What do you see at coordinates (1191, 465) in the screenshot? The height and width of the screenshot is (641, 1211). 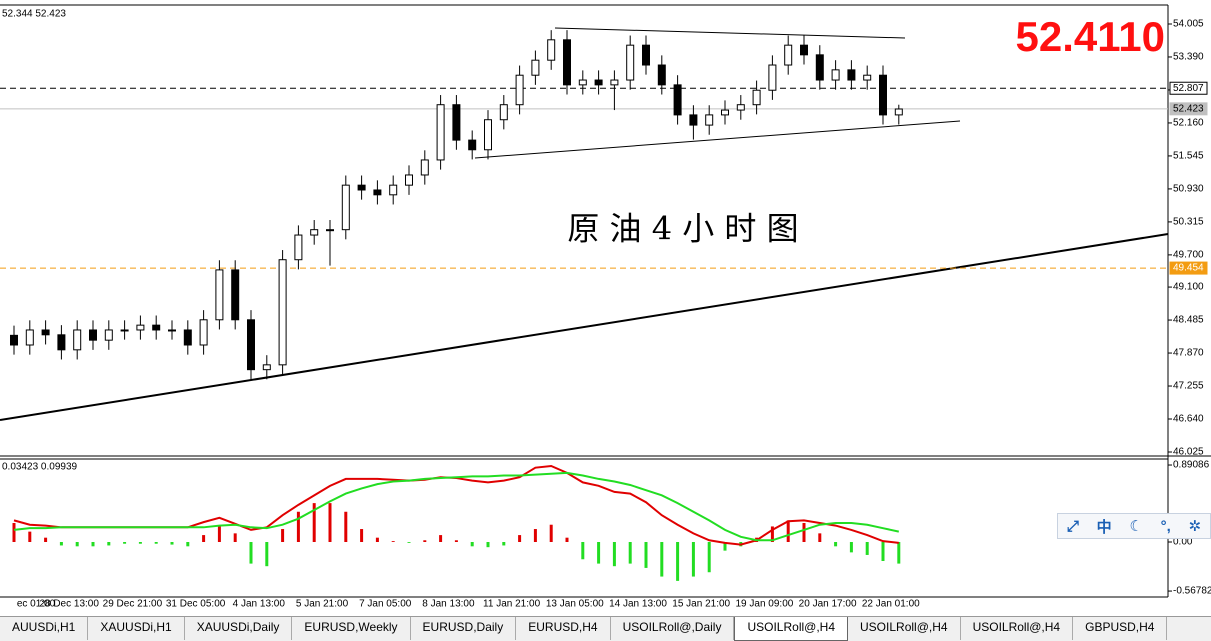 I see `y-tick-label: 0.89086` at bounding box center [1191, 465].